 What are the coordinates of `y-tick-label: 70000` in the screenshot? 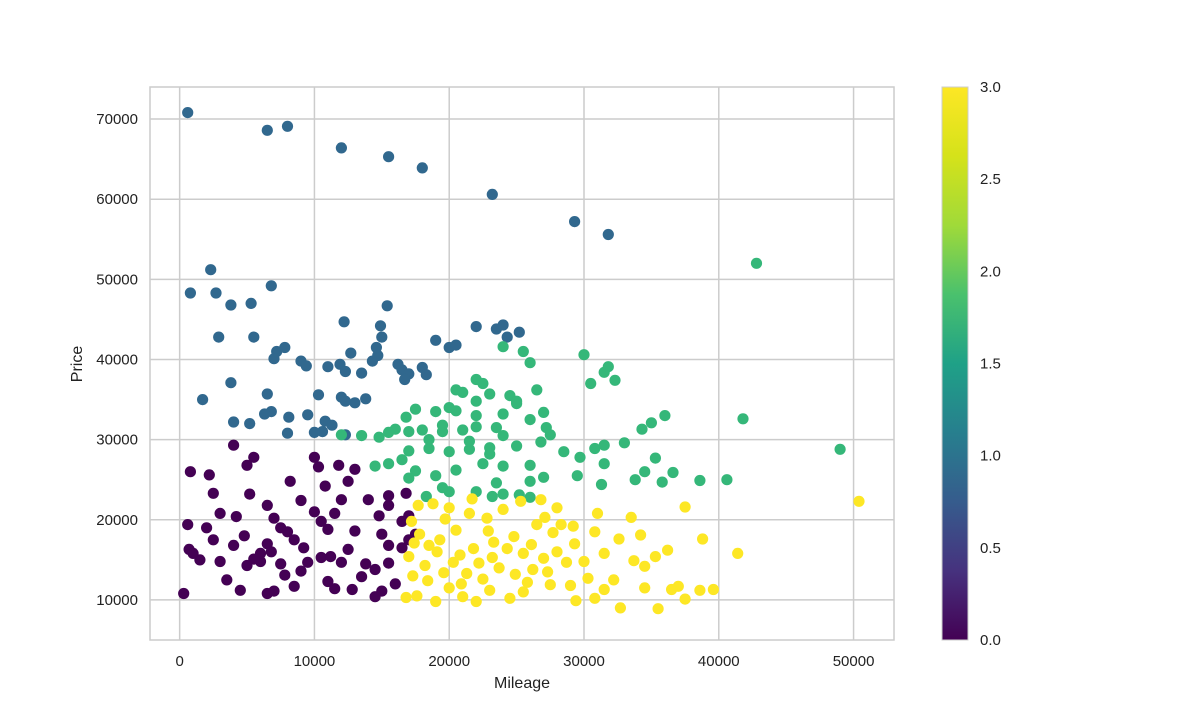 It's located at (117, 119).